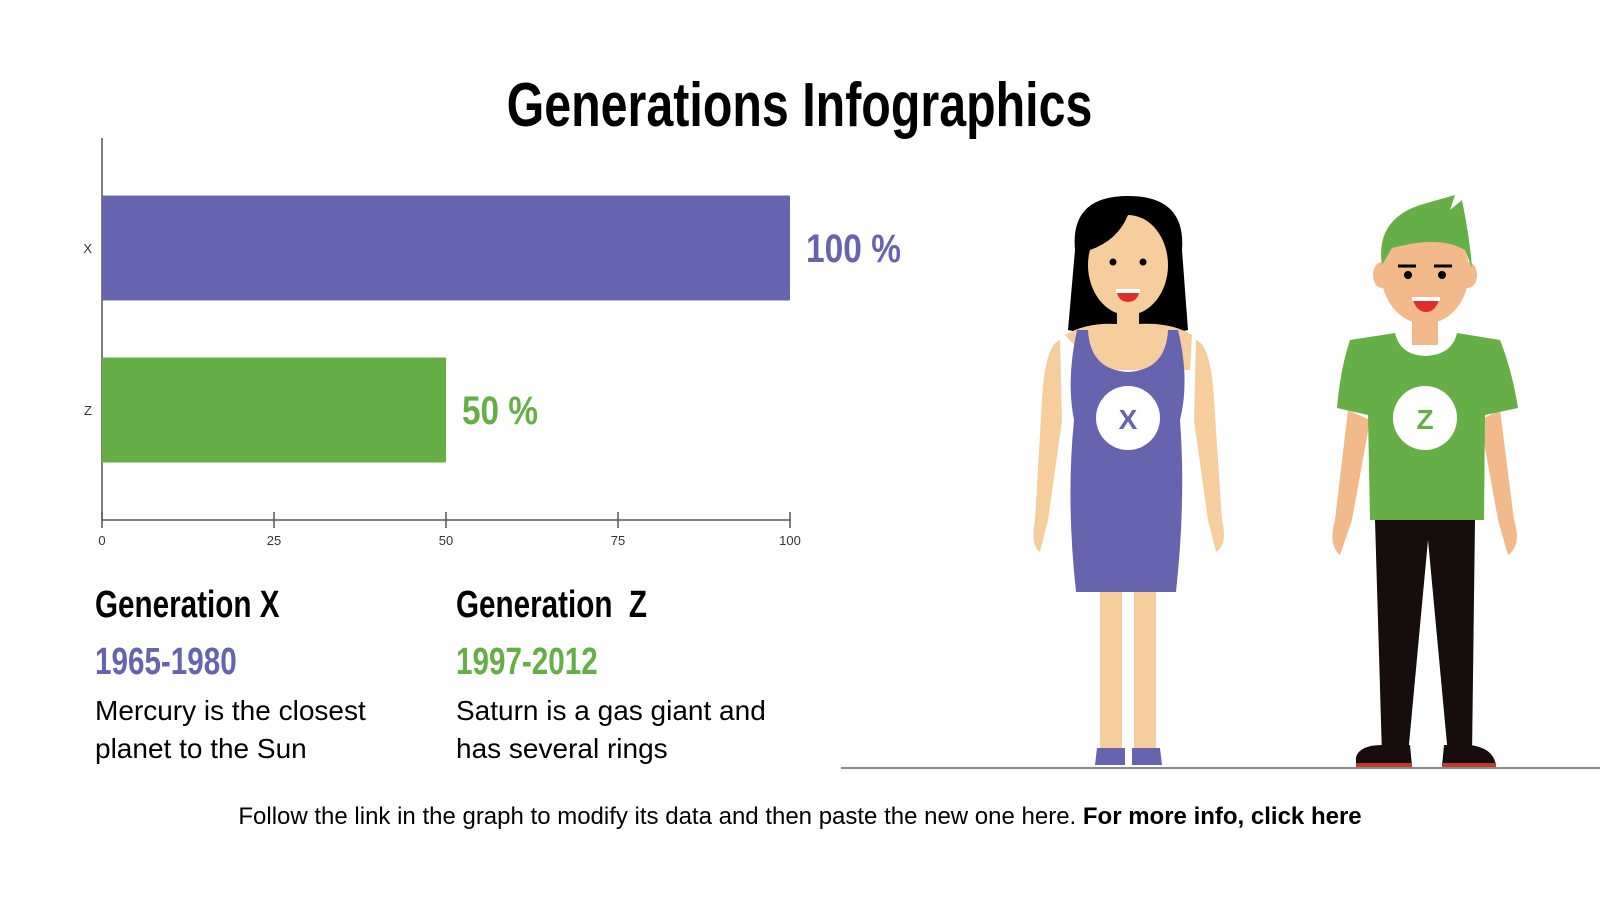 The height and width of the screenshot is (900, 1600). I want to click on badge-z: Z, so click(1424, 419).